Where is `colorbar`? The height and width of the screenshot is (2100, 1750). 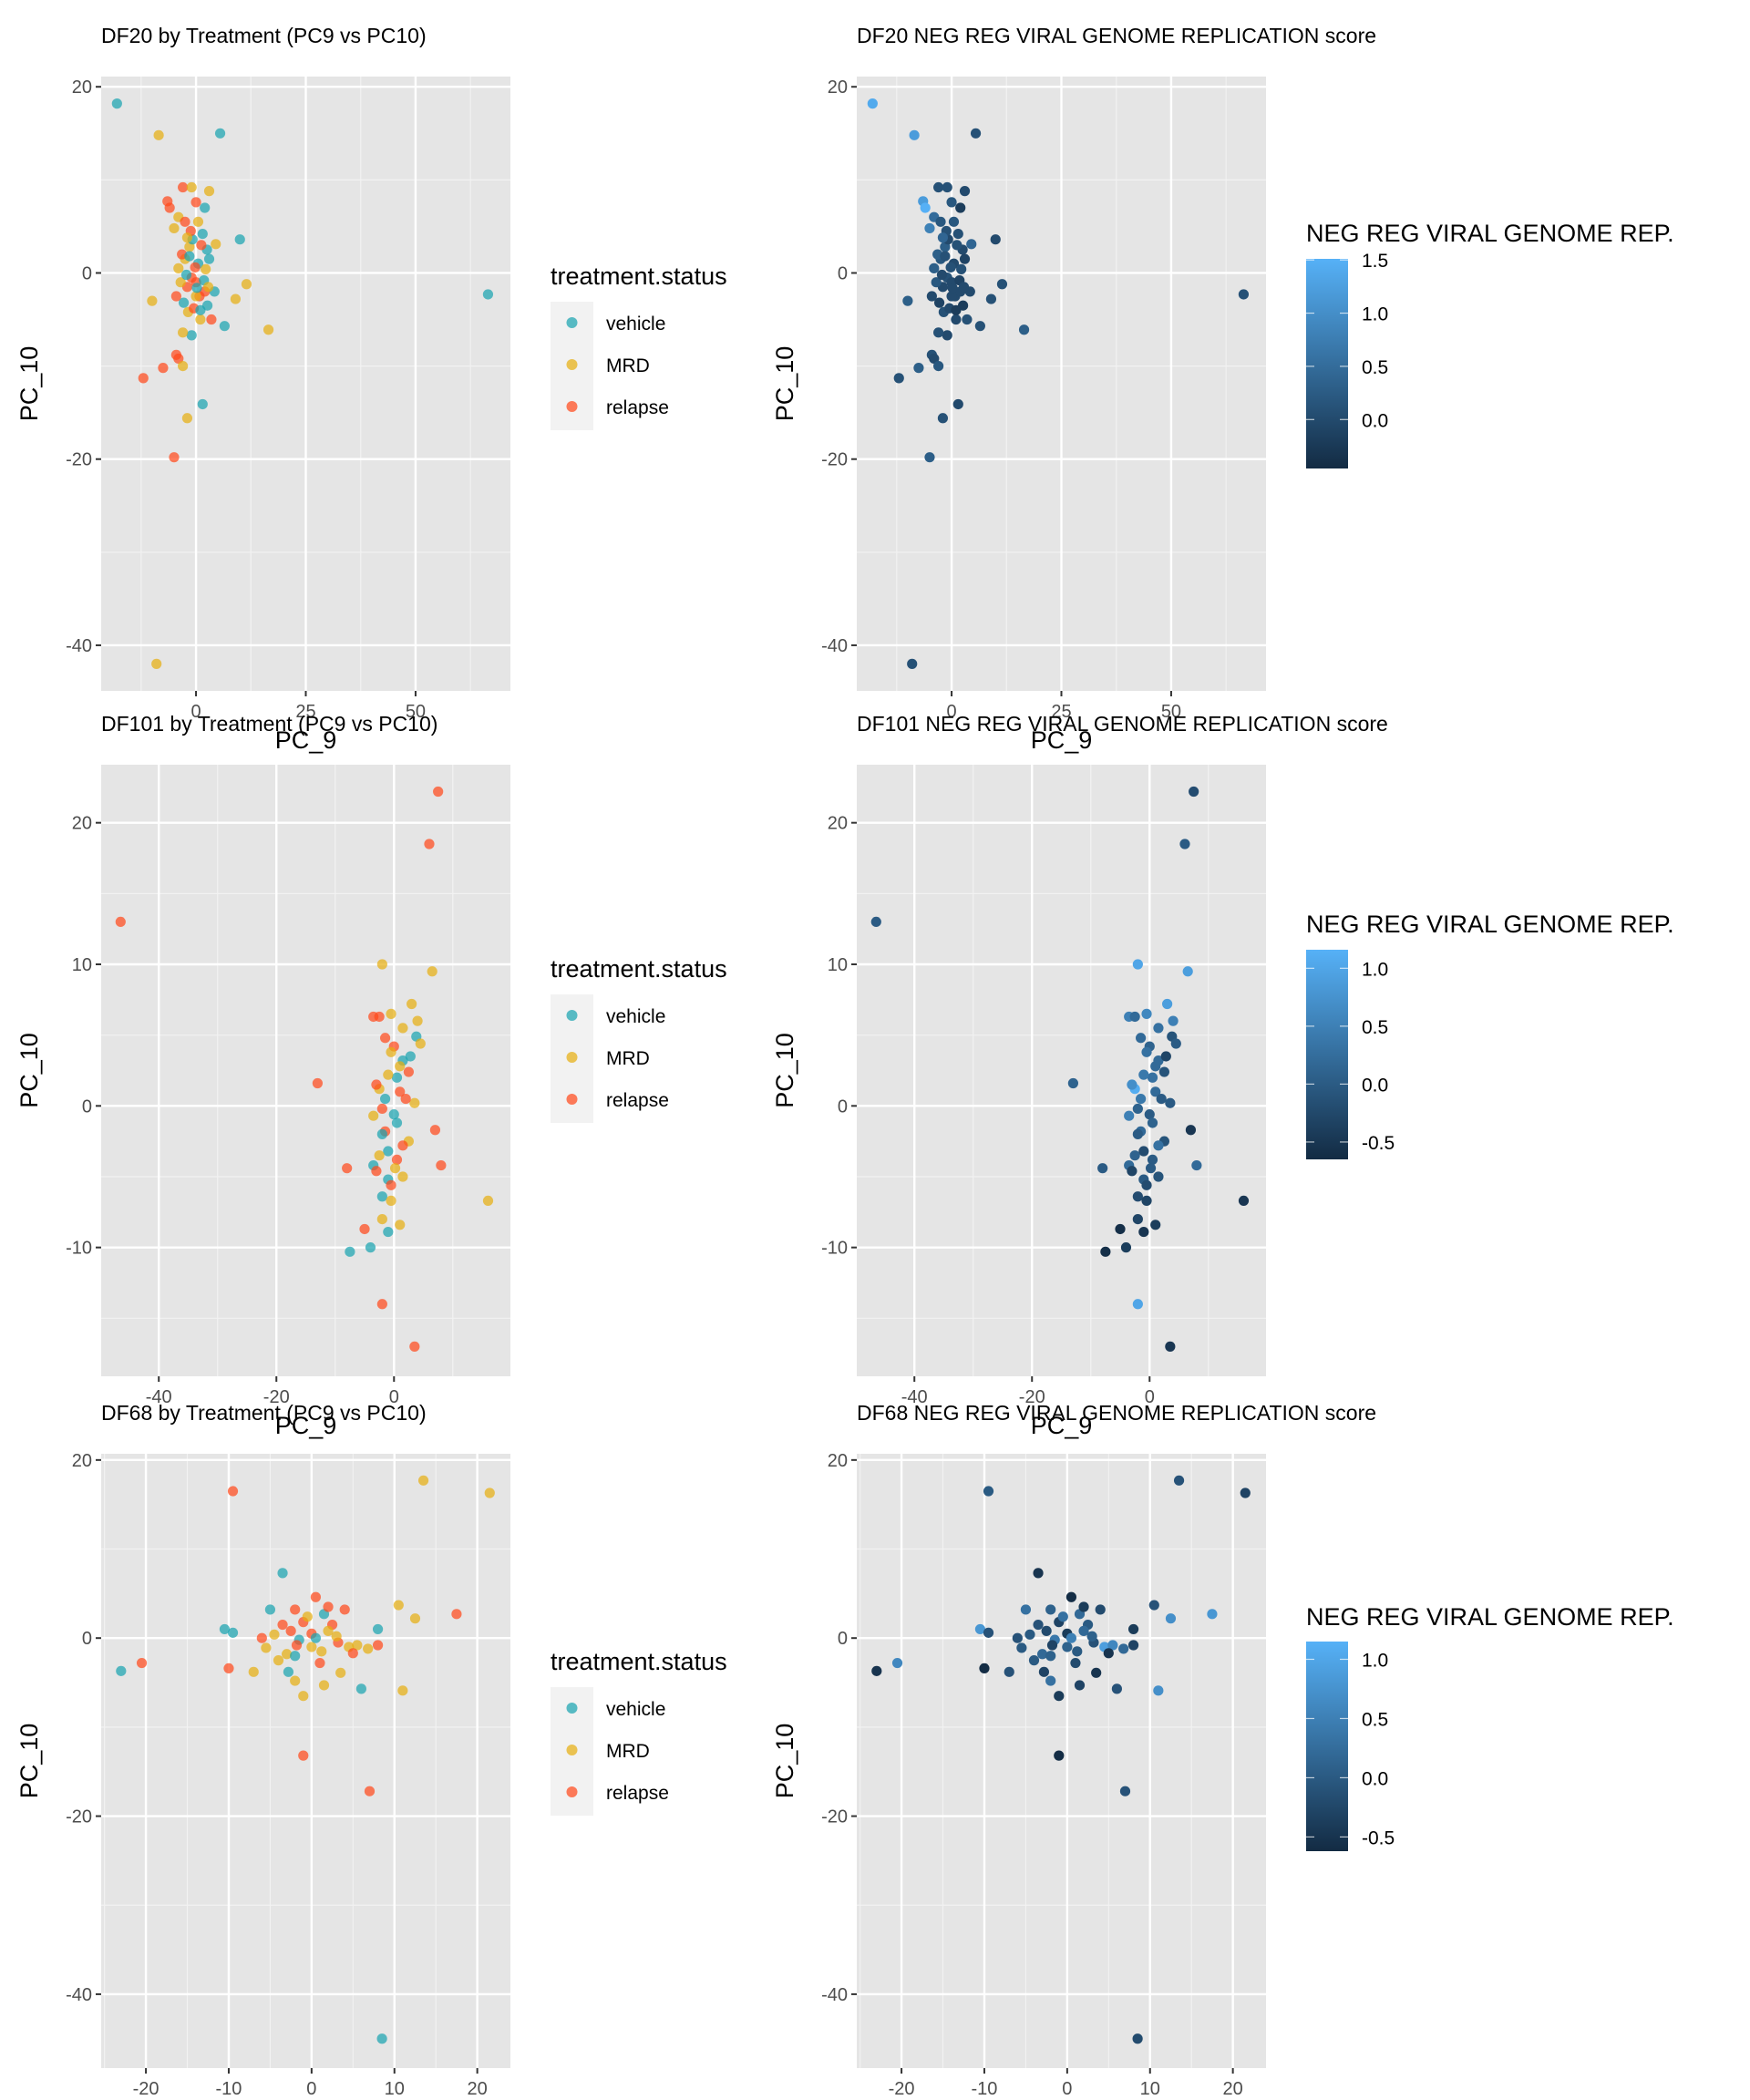 colorbar is located at coordinates (1327, 1054).